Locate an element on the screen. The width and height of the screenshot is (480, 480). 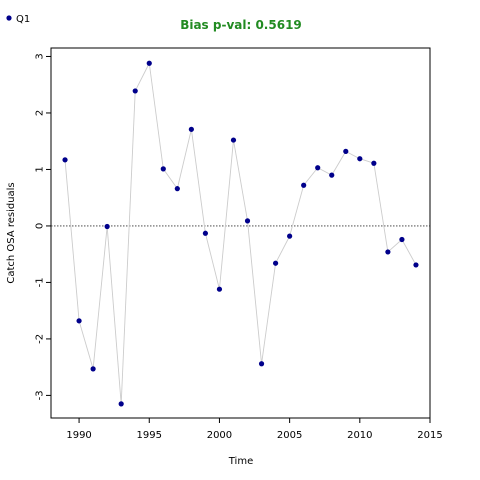
y-tick-label: 1 is located at coordinates (40, 169).